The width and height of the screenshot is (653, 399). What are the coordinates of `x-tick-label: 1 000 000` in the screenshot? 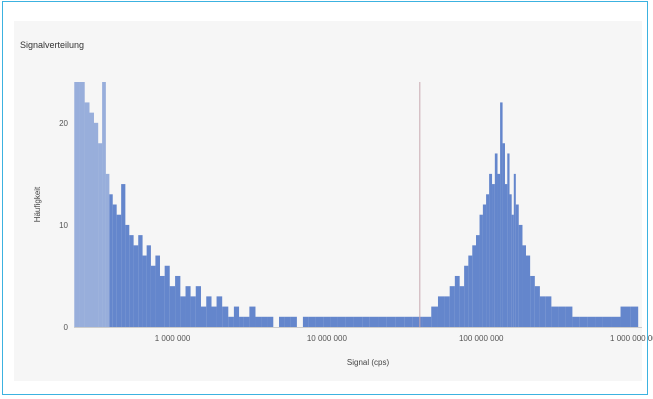 It's located at (173, 338).